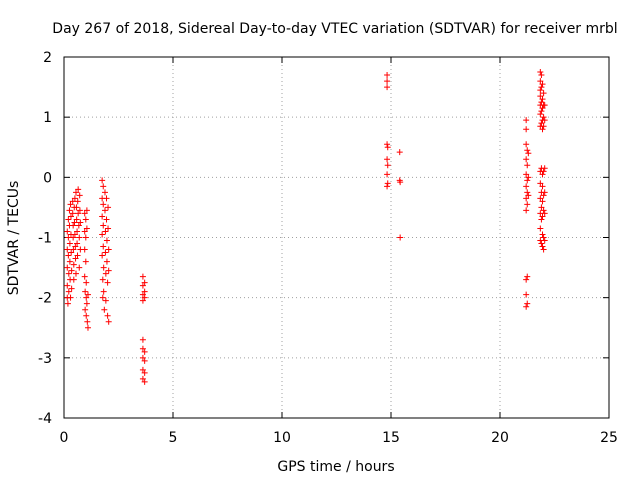  I want to click on y-tick-label: 0, so click(47, 178).